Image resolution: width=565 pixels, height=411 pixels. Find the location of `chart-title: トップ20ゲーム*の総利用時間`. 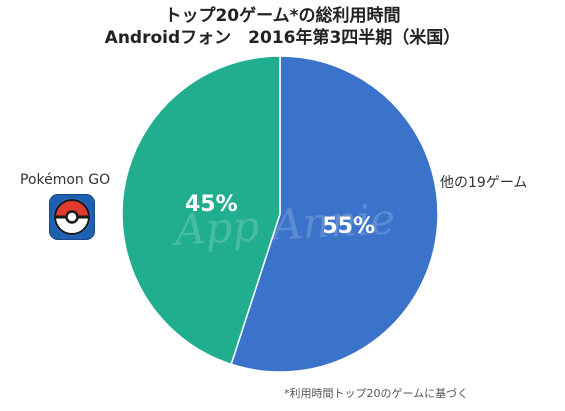

chart-title: トップ20ゲーム*の総利用時間 is located at coordinates (282, 16).